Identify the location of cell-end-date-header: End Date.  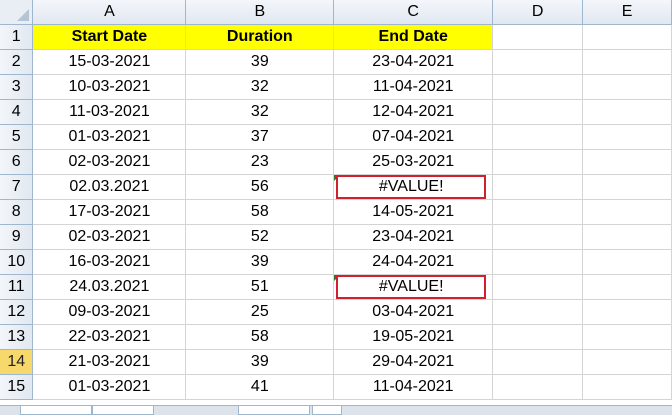
(413, 37).